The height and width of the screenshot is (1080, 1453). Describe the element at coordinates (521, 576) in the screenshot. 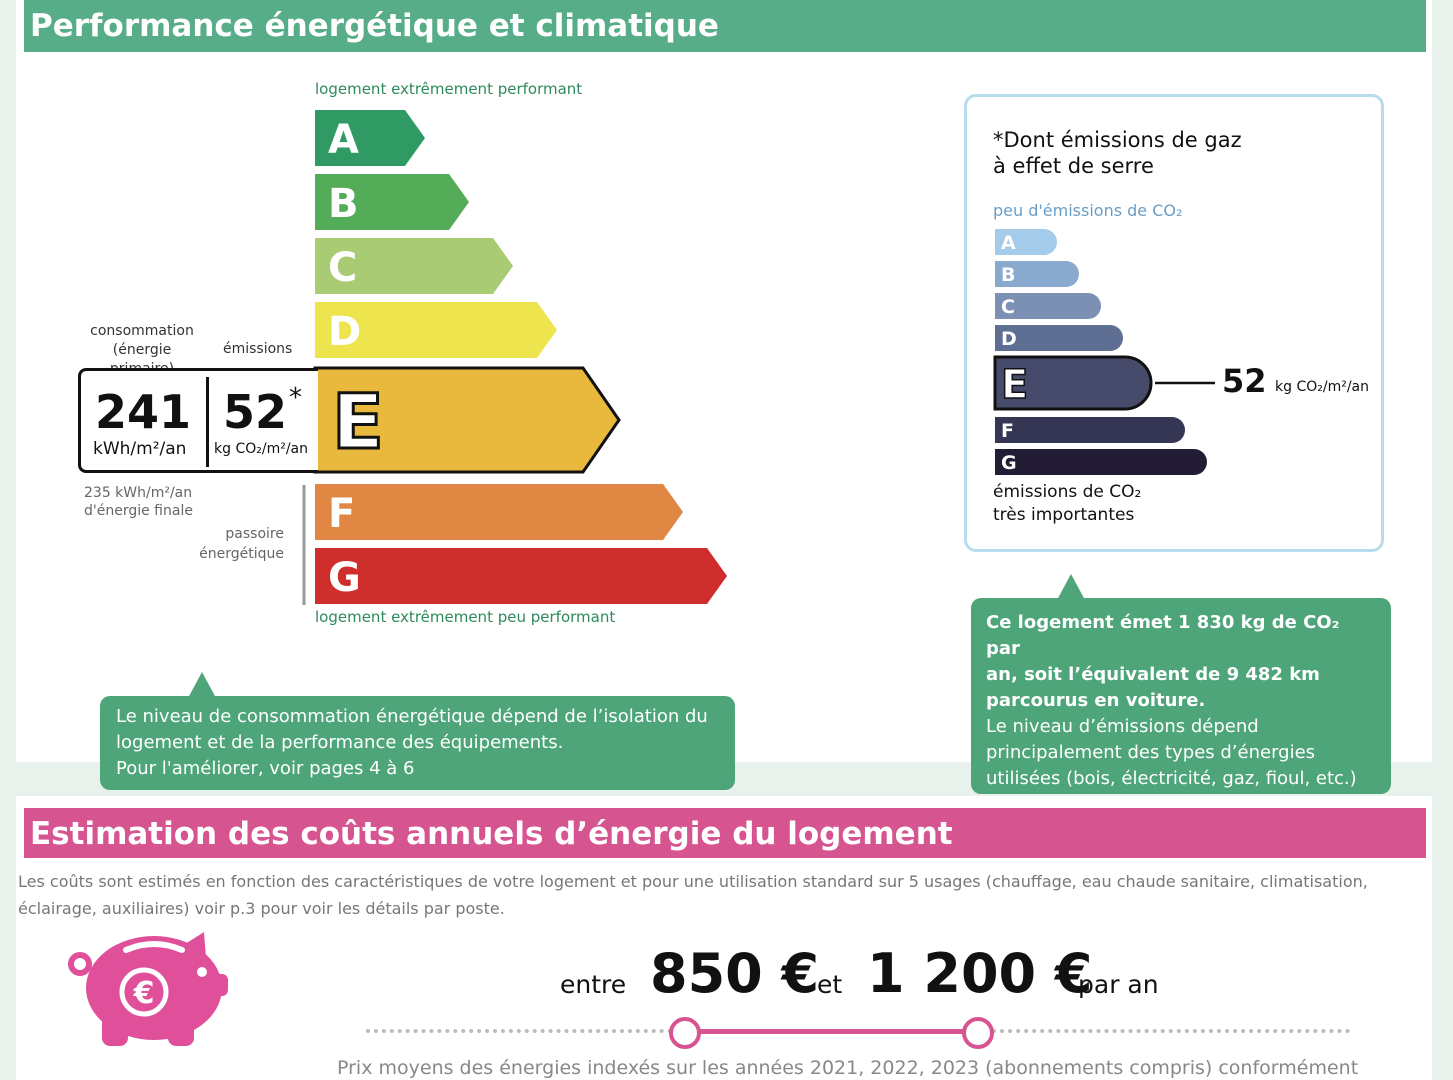

I see `energy-class-g: G` at that location.